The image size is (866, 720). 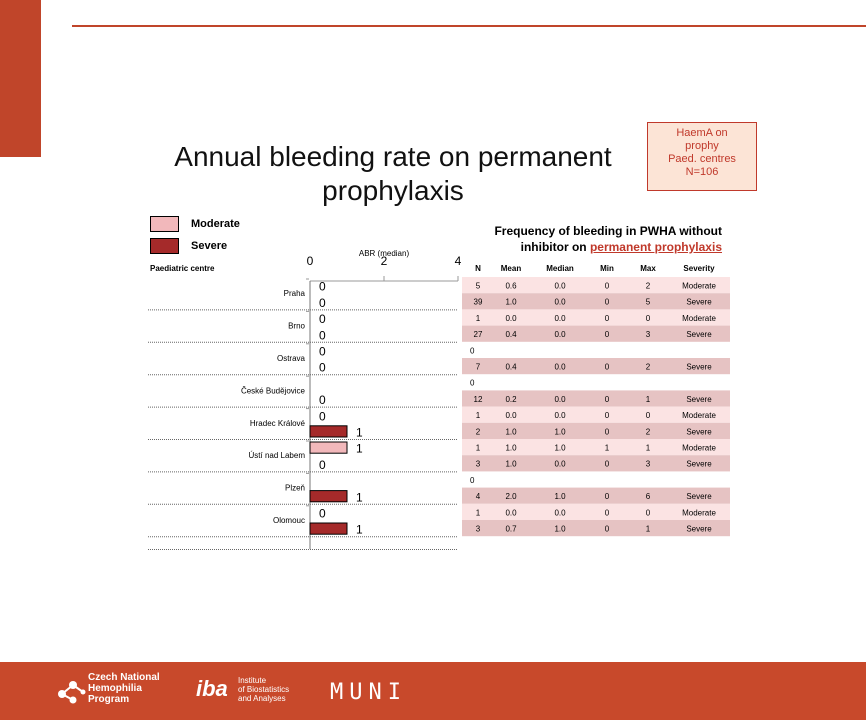 I want to click on table-cell: 2.0, so click(x=511, y=496).